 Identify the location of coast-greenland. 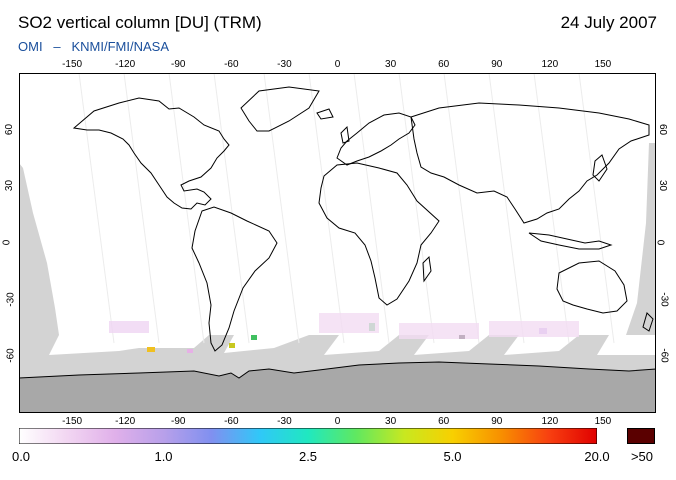
(280, 109).